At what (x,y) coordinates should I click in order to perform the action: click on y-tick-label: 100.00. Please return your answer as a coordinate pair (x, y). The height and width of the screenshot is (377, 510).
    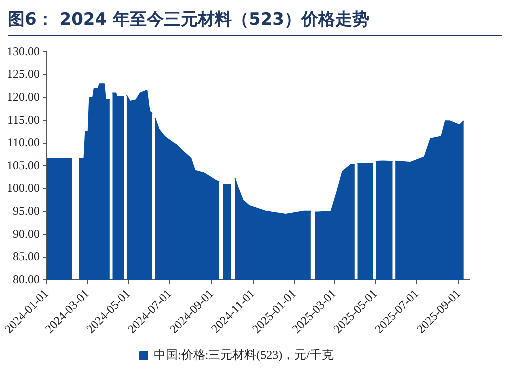
    Looking at the image, I should click on (23, 188).